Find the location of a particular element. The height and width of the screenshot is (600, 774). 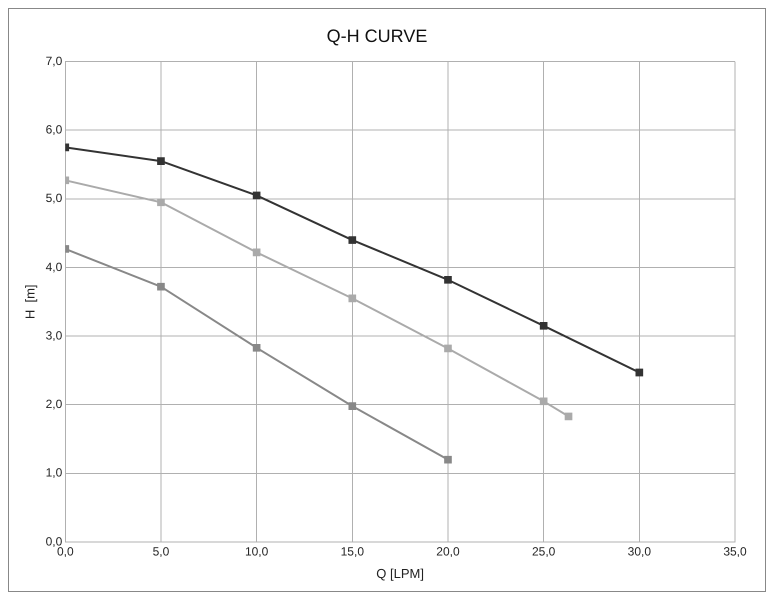

y-tick-label: 6,0 is located at coordinates (54, 129).